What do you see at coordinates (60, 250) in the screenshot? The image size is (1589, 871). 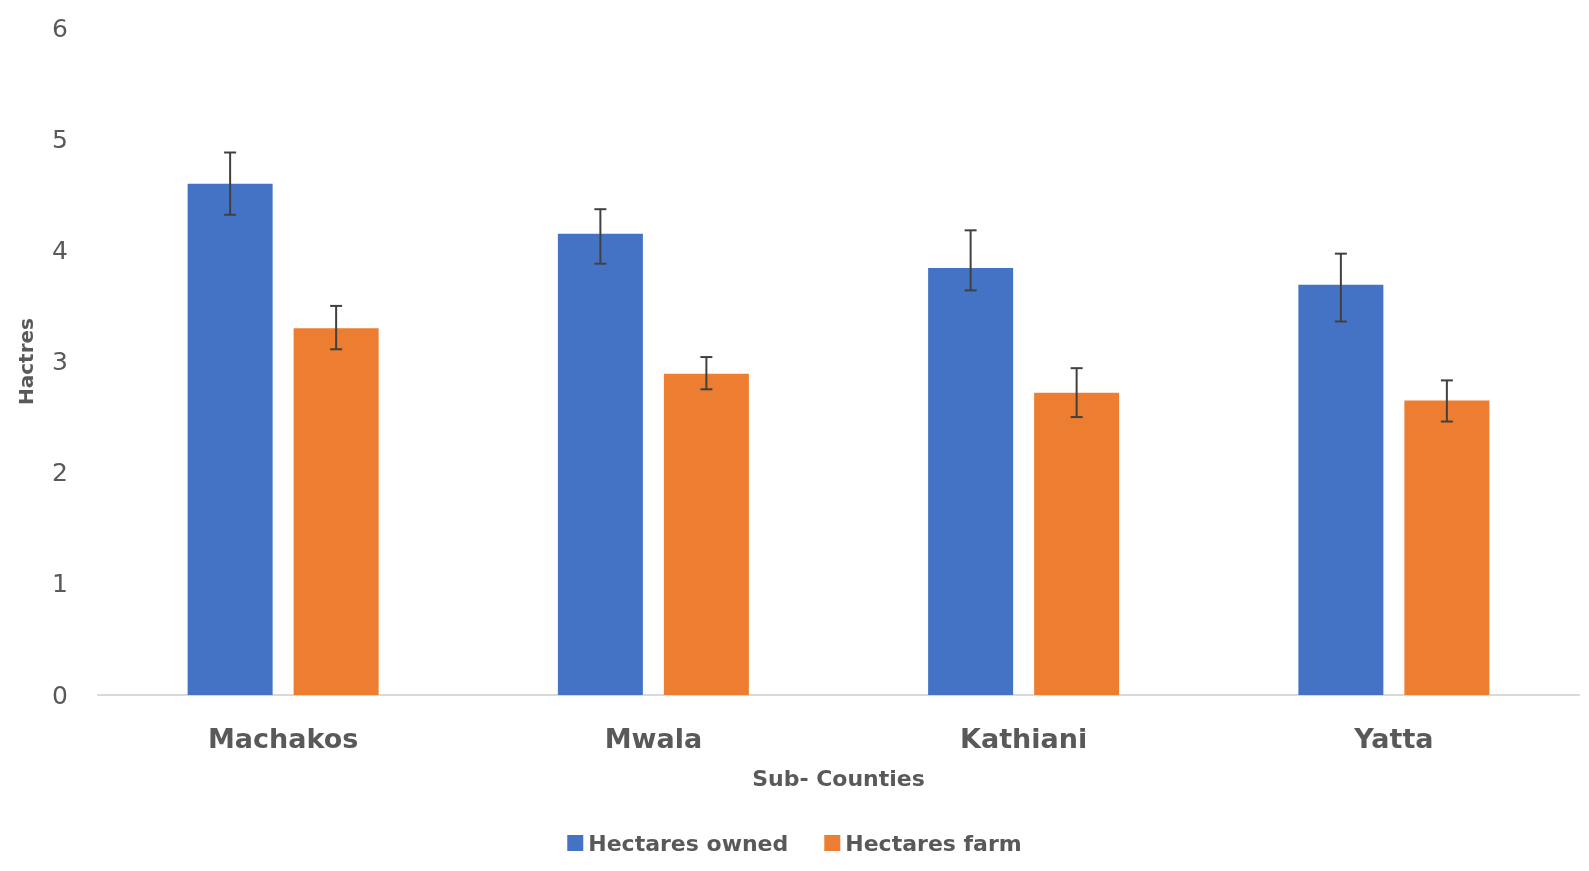 I see `y-tick-label: 4` at bounding box center [60, 250].